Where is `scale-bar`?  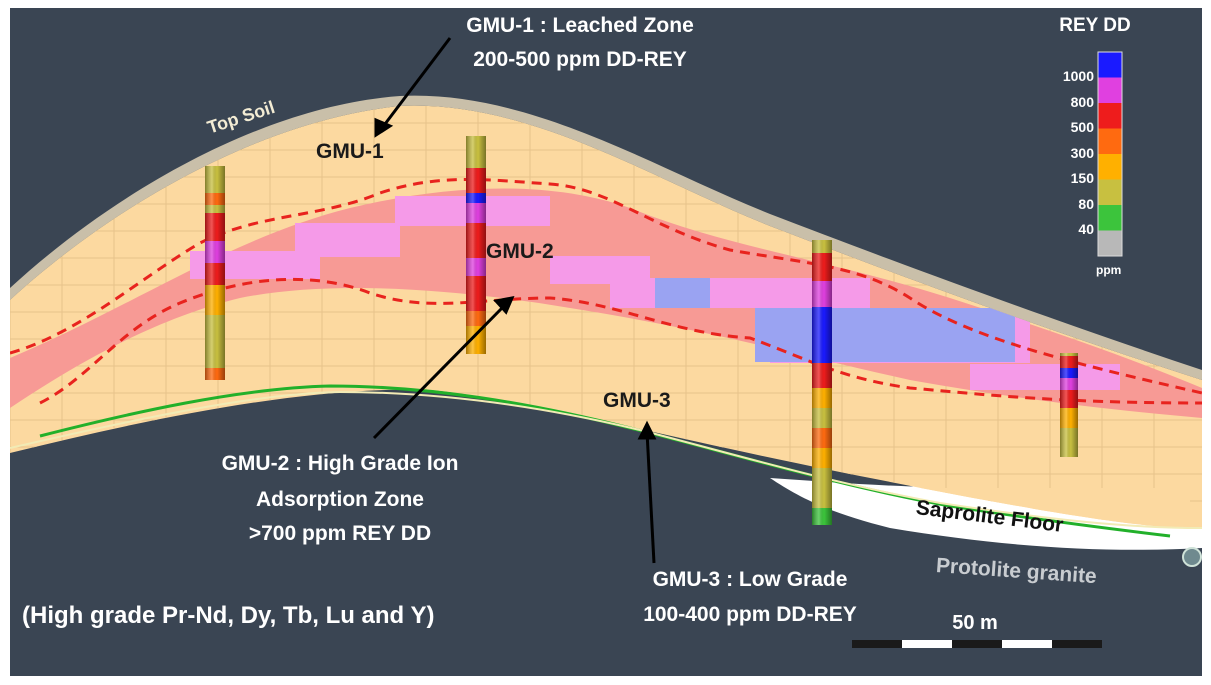
scale-bar is located at coordinates (977, 644).